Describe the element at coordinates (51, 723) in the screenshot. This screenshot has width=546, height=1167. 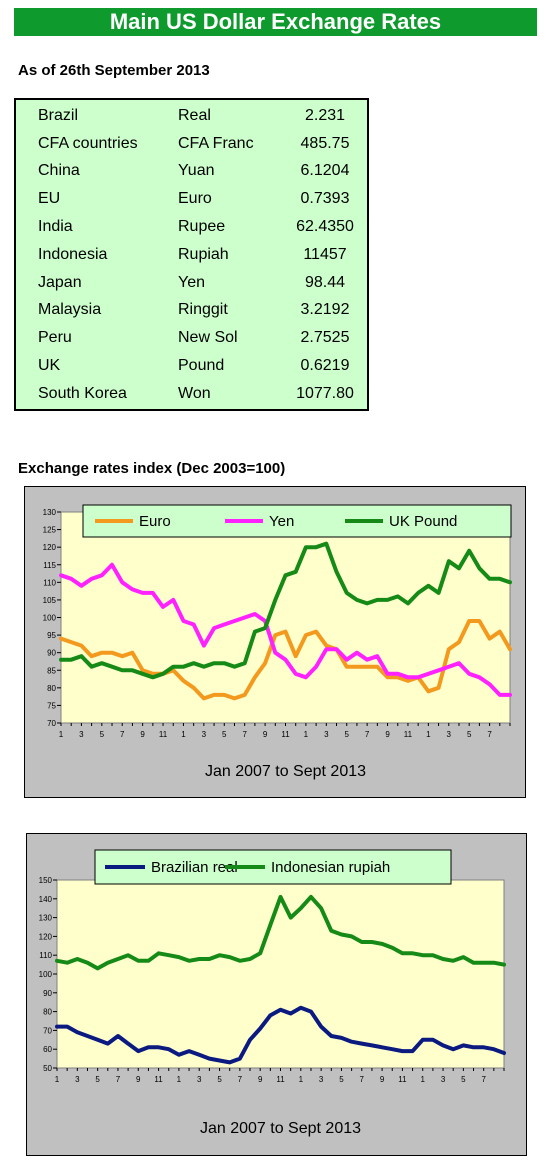
I see `y-tick-label: 70` at that location.